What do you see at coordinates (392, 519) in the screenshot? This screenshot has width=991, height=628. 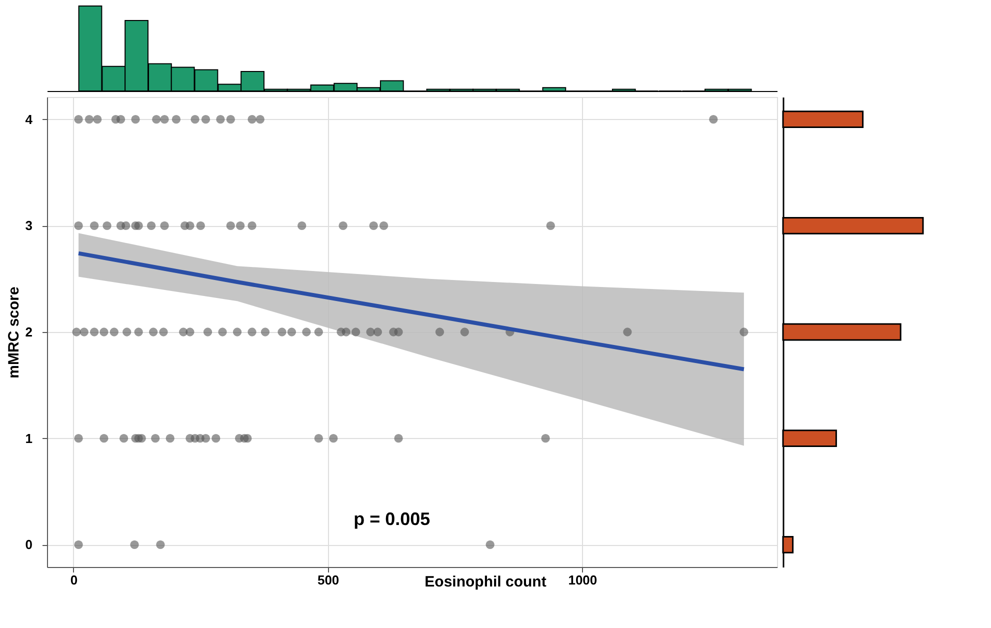 I see `annotation: p = 0.005` at bounding box center [392, 519].